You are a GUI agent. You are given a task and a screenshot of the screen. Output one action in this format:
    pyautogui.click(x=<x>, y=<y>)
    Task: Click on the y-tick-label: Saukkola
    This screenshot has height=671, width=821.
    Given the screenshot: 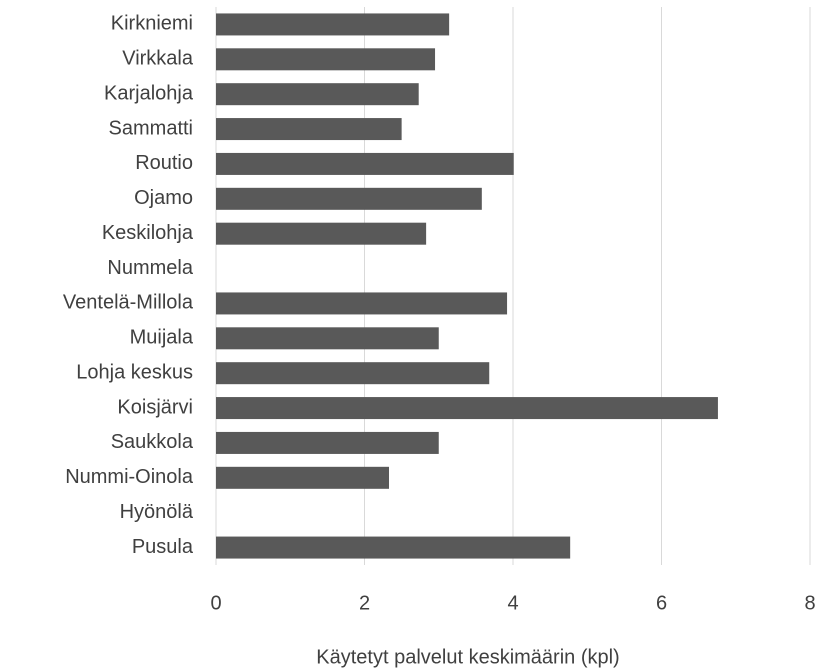 What is the action you would take?
    pyautogui.click(x=152, y=442)
    